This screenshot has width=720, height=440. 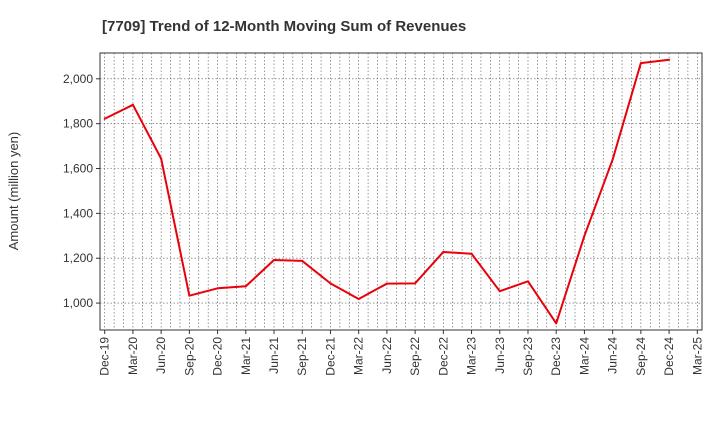 I want to click on x-tick-label: Mar-25, so click(x=697, y=356).